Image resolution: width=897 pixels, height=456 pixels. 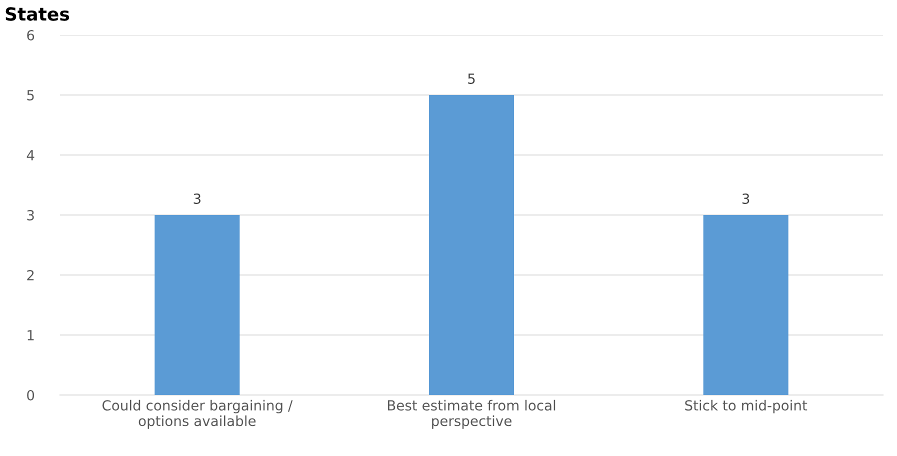 What do you see at coordinates (471, 79) in the screenshot?
I see `data-label: 5` at bounding box center [471, 79].